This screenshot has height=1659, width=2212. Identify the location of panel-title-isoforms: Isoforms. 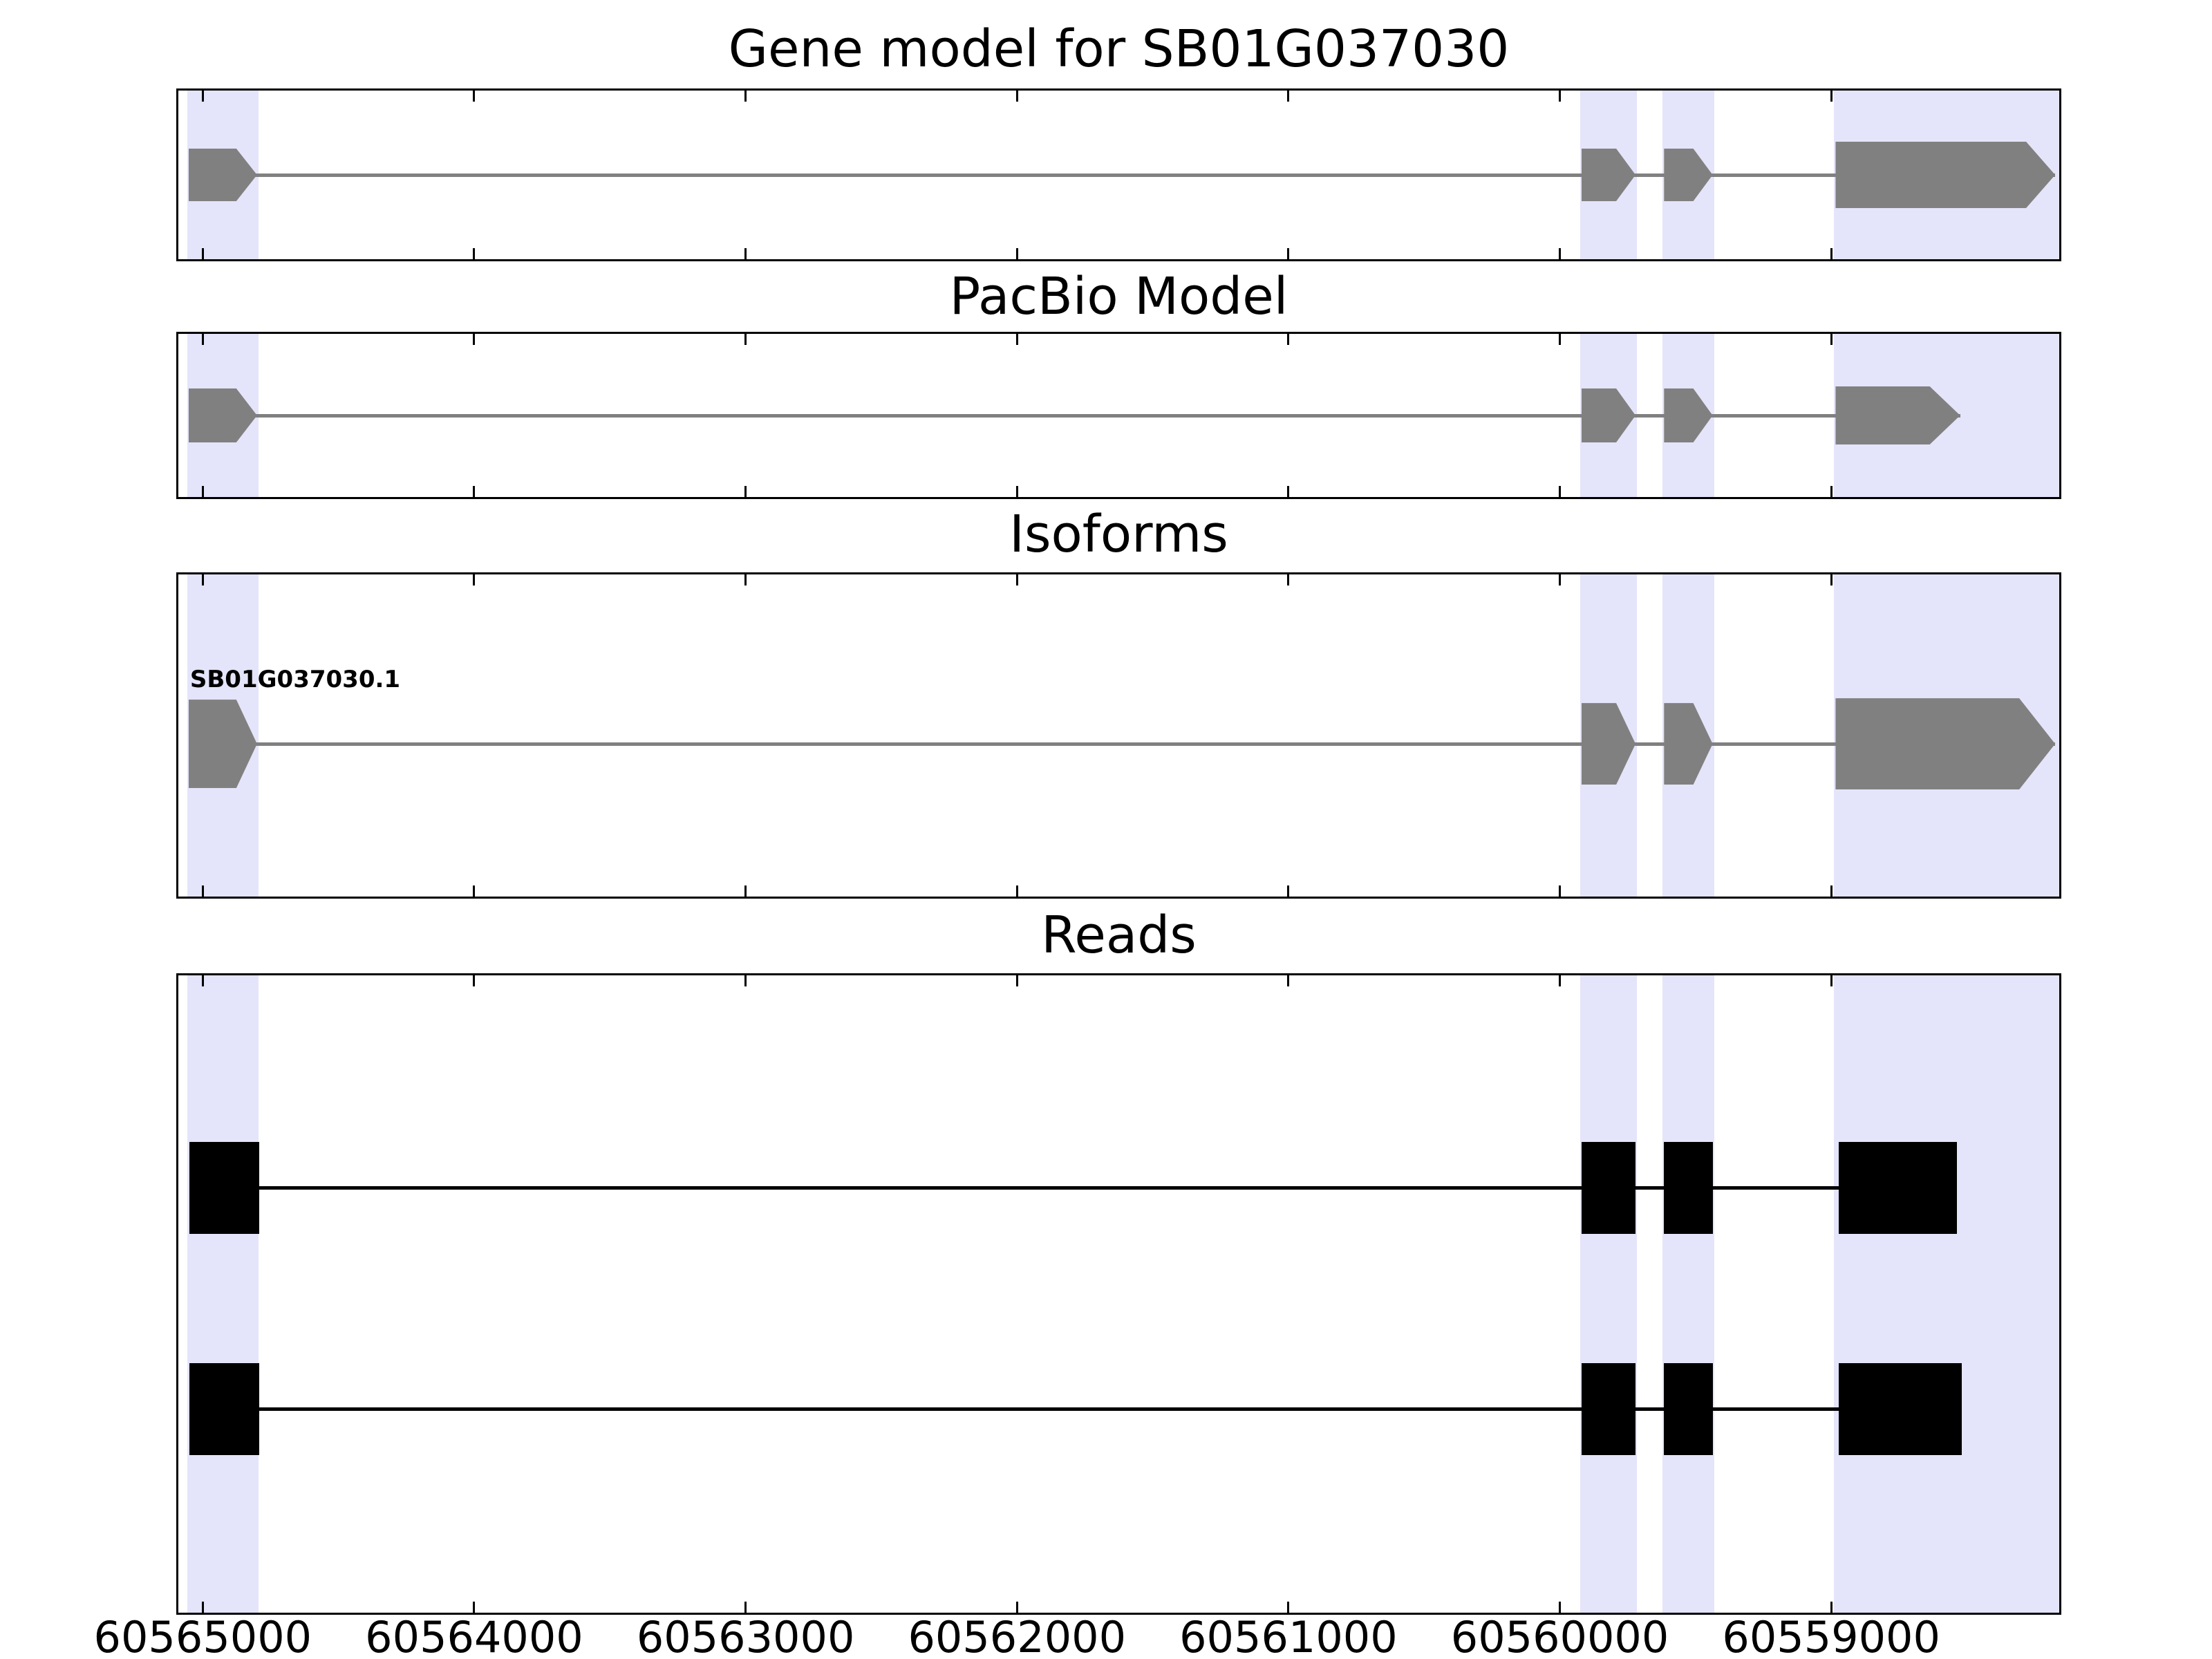
(1118, 534).